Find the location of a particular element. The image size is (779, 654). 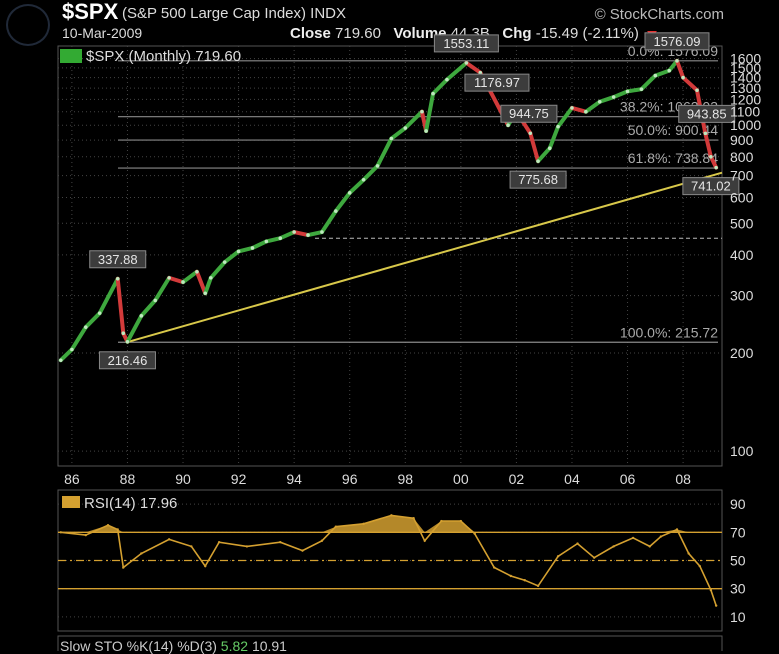

rsi-tick-label: 50 is located at coordinates (738, 561).